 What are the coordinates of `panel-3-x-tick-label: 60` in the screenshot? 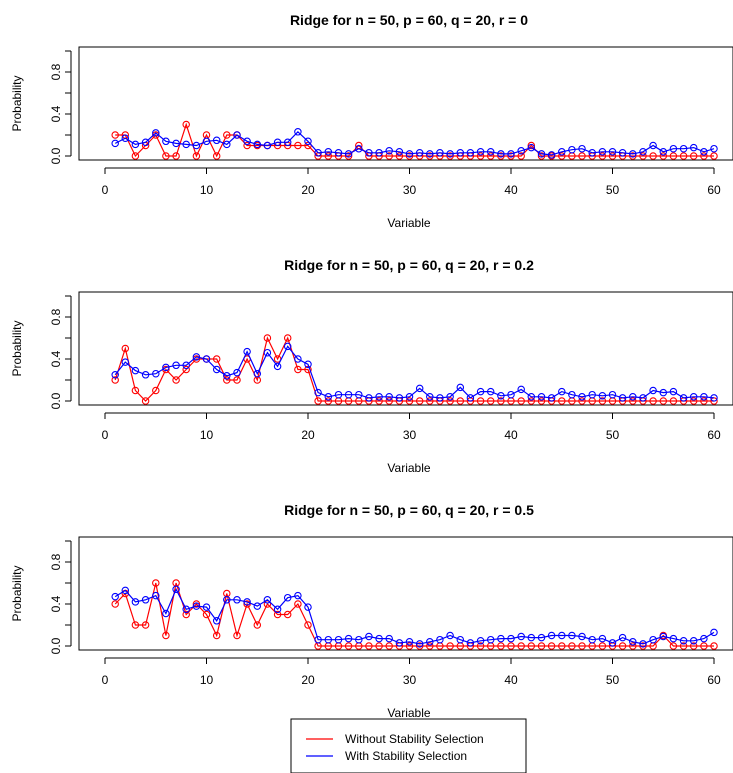 It's located at (714, 680).